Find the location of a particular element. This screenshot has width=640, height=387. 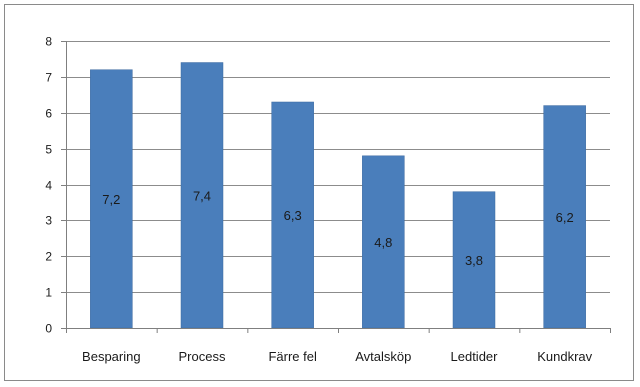

x-tick-label: Avtalsköp is located at coordinates (383, 356).